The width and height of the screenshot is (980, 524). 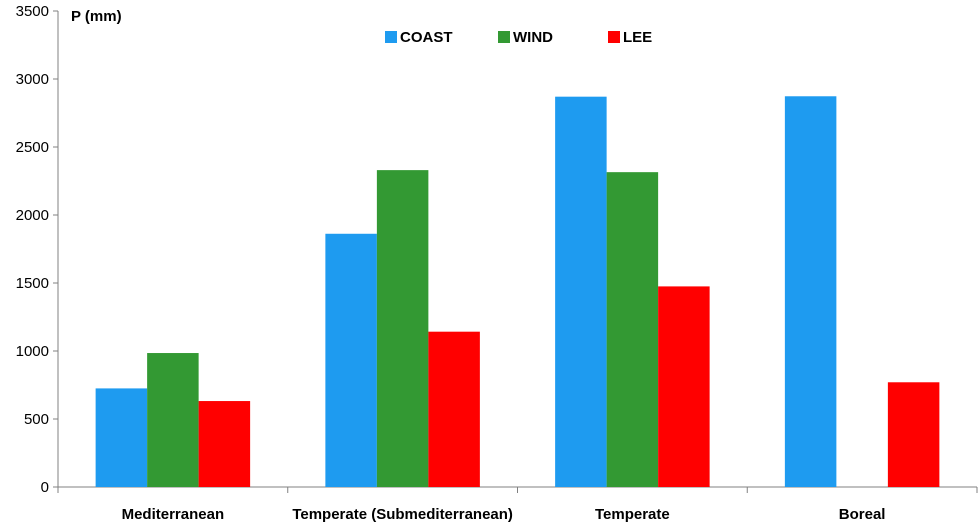 I want to click on y-tick-label: 3000, so click(x=32, y=79).